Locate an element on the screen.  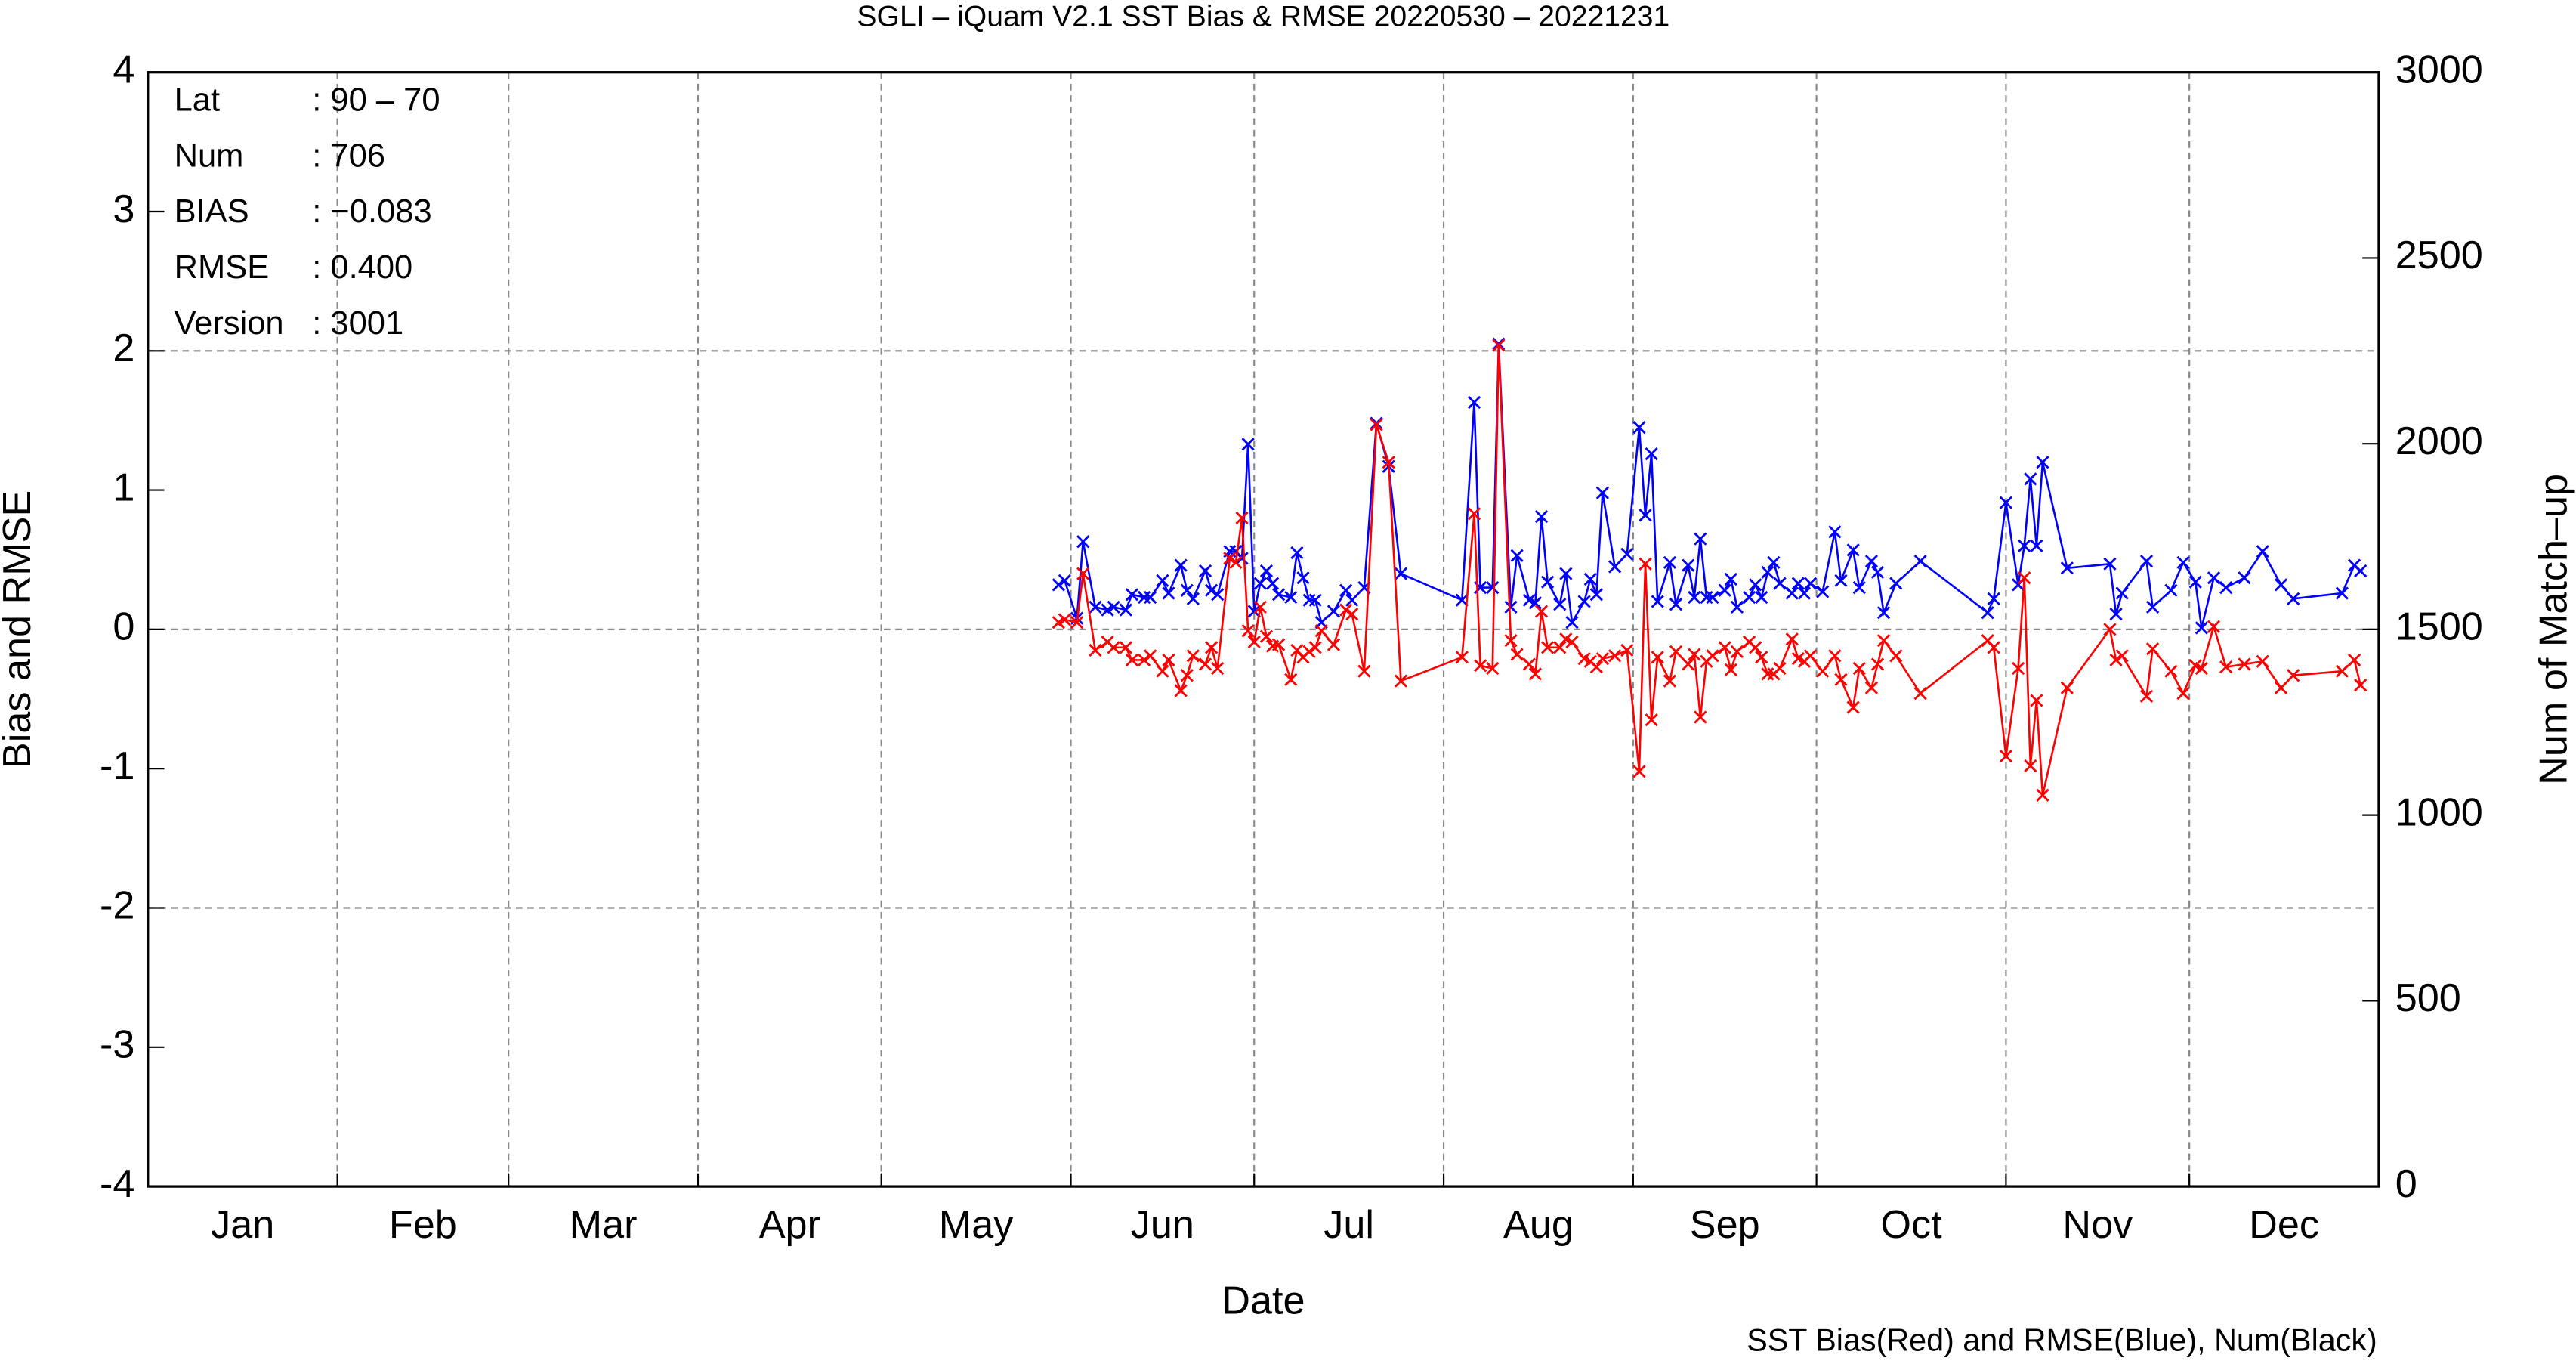
y-tick-label: -1 is located at coordinates (117, 766).